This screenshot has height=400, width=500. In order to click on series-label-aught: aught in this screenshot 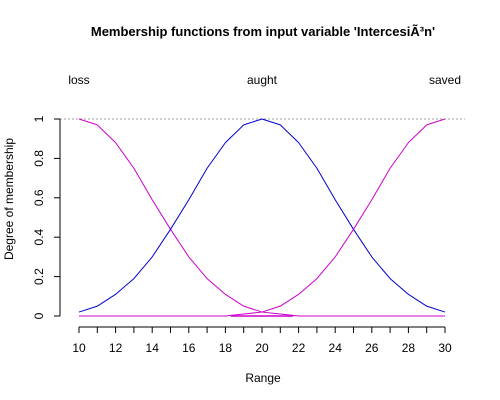, I will do `click(262, 80)`.